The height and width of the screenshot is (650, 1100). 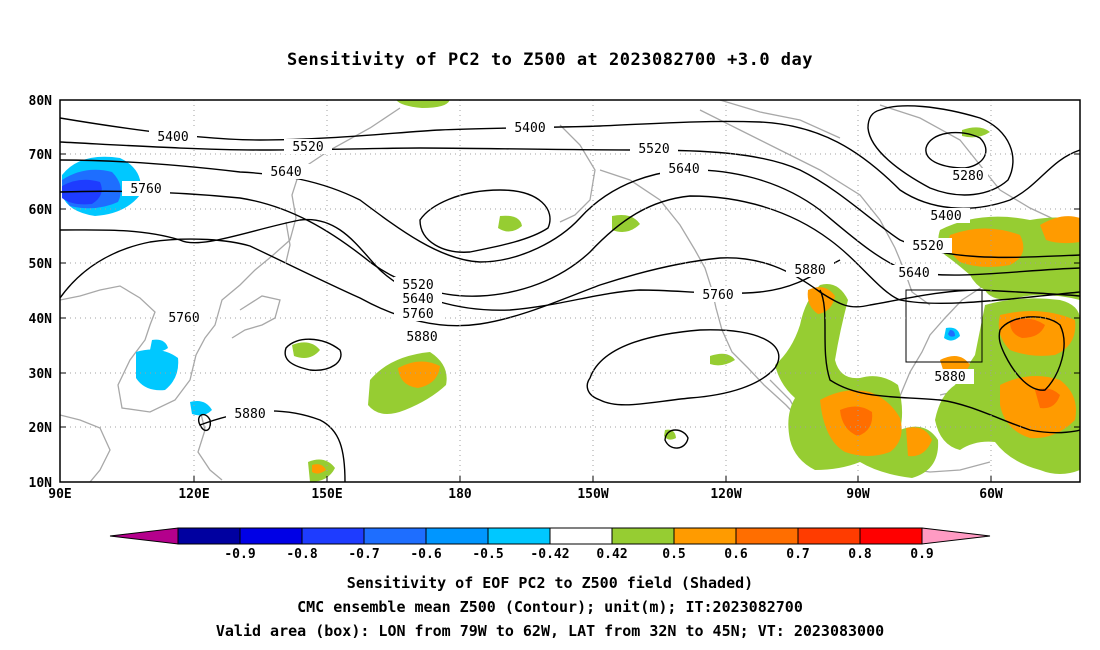 I want to click on latitude-labels: 80N 70N 60N 50N 40N 30N 20N 10N, so click(x=41, y=292).